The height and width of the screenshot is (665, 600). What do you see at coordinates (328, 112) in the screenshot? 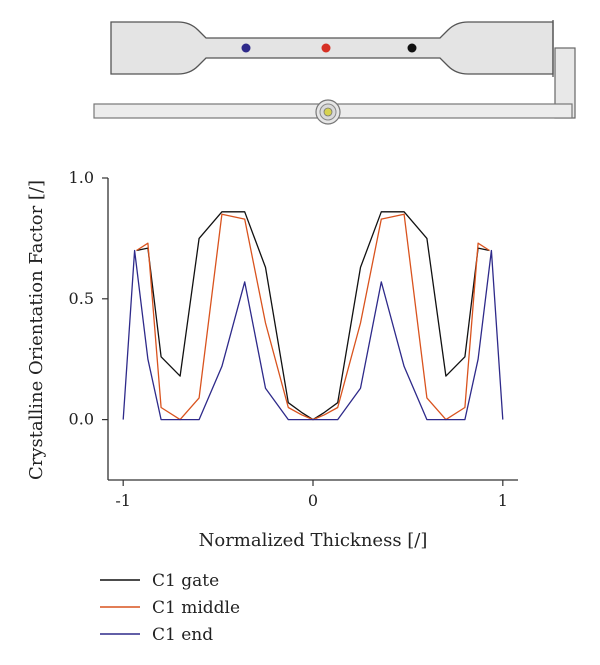
I see `gate-icon` at bounding box center [328, 112].